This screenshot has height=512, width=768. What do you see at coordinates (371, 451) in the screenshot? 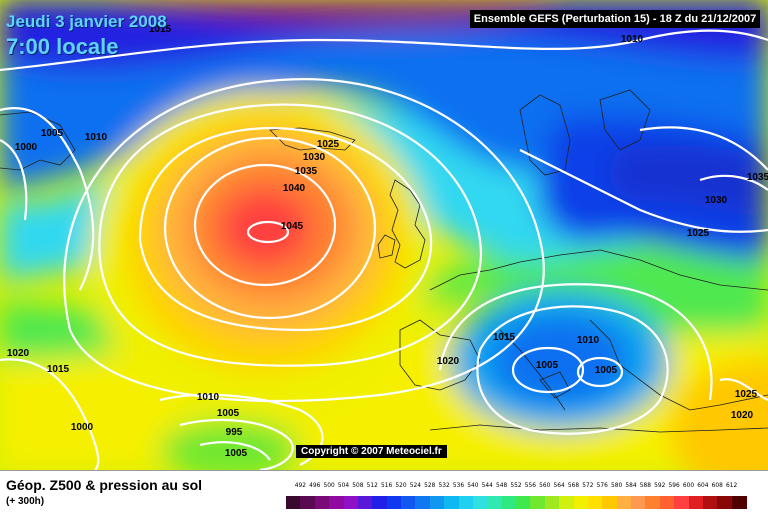
I see `copyright-notice: Copyright © 2007 Meteociel.fr` at bounding box center [371, 451].